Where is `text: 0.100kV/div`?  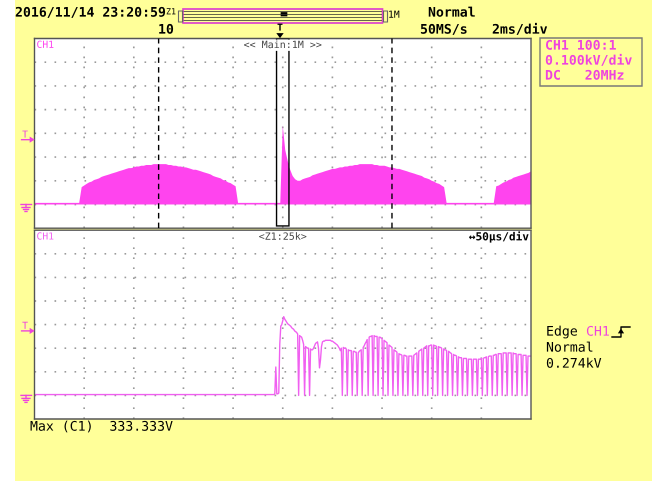 text: 0.100kV/div is located at coordinates (589, 60).